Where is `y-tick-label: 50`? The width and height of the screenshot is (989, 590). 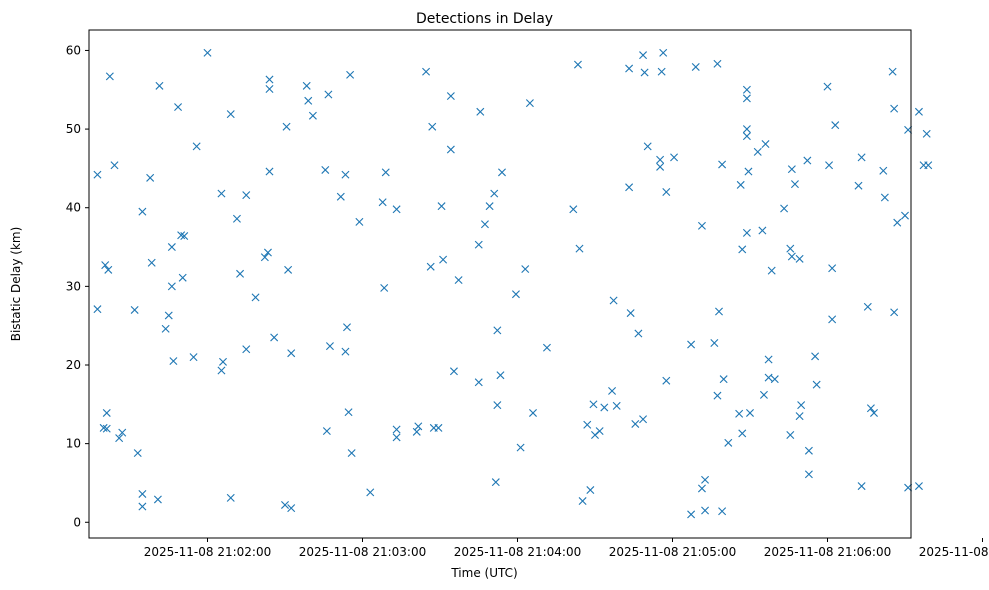
y-tick-label: 50 is located at coordinates (73, 129).